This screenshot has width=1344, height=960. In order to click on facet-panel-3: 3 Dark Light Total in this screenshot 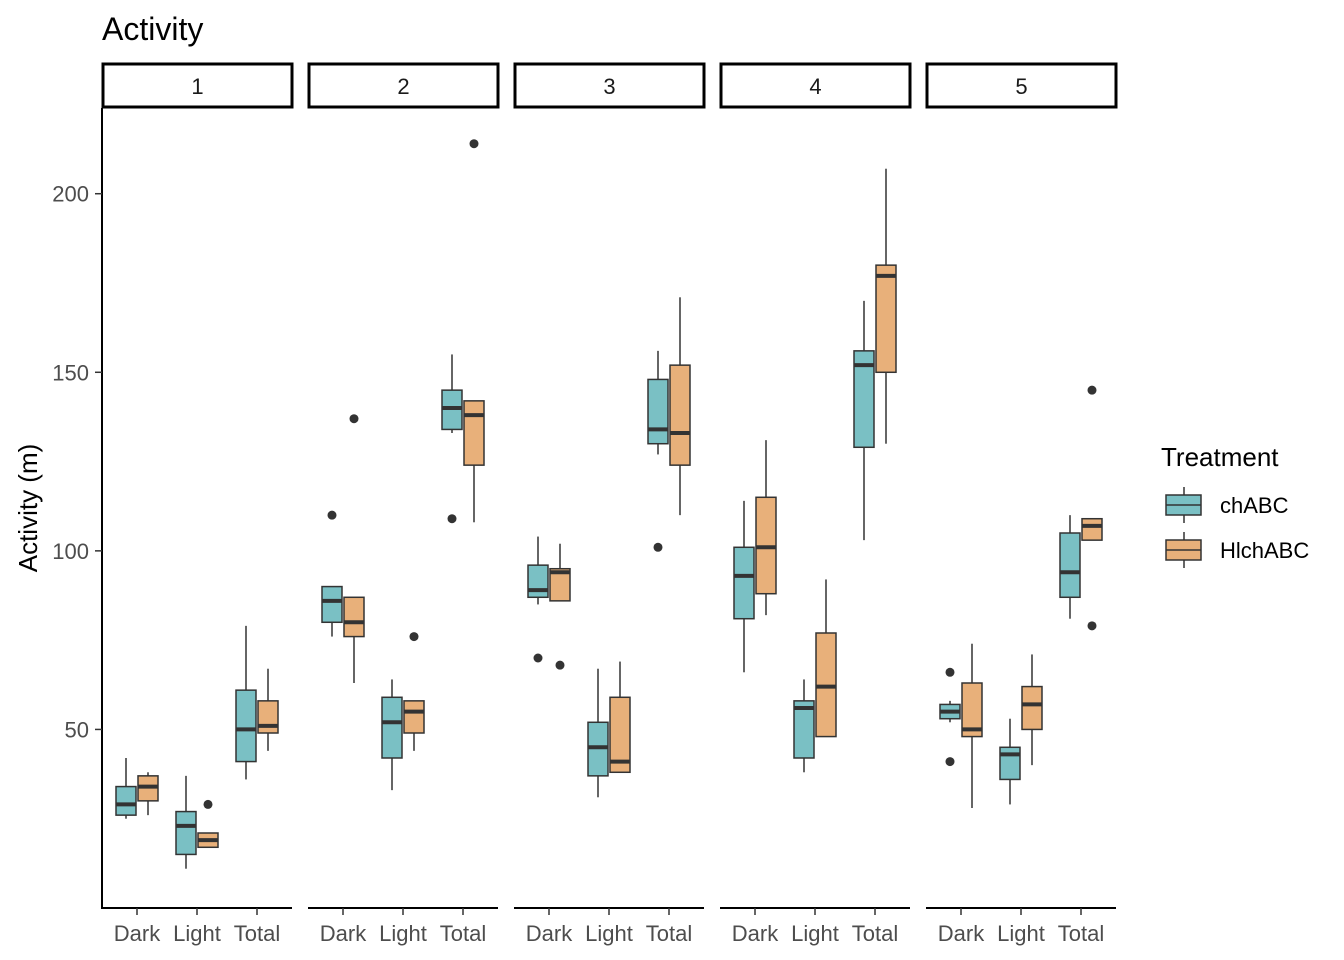, I will do `click(609, 504)`.